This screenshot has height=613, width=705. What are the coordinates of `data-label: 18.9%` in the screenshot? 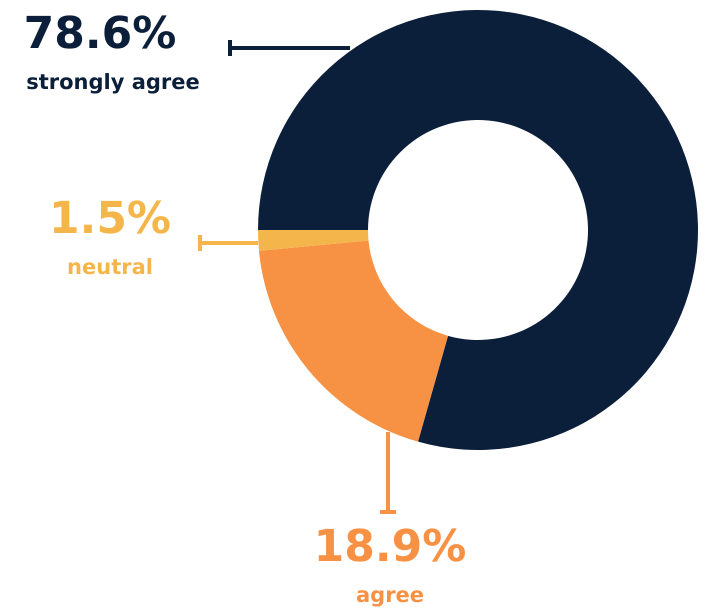 It's located at (390, 546).